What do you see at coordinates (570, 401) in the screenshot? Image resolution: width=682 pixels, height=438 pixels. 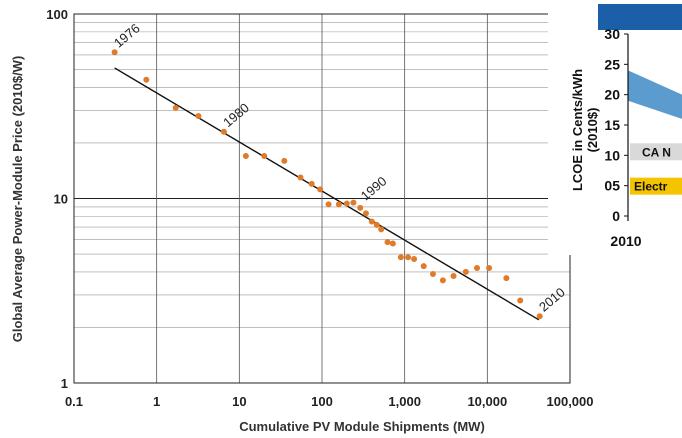 I see `x-tick-label: 100,000` at bounding box center [570, 401].